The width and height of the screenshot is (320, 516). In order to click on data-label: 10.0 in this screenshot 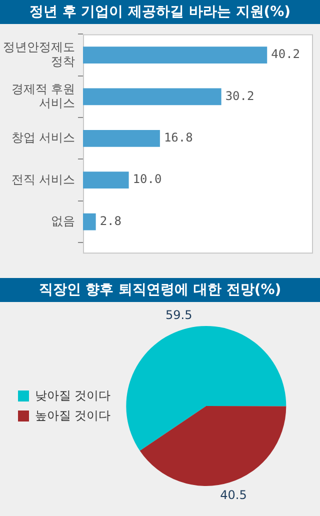, I will do `click(147, 179)`.